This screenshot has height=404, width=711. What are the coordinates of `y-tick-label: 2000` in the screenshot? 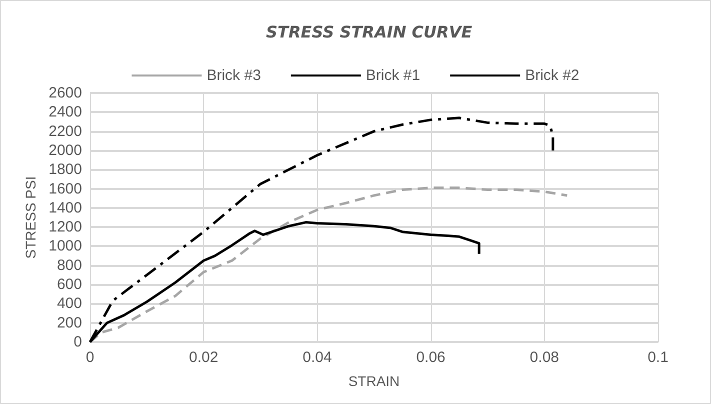 It's located at (65, 150).